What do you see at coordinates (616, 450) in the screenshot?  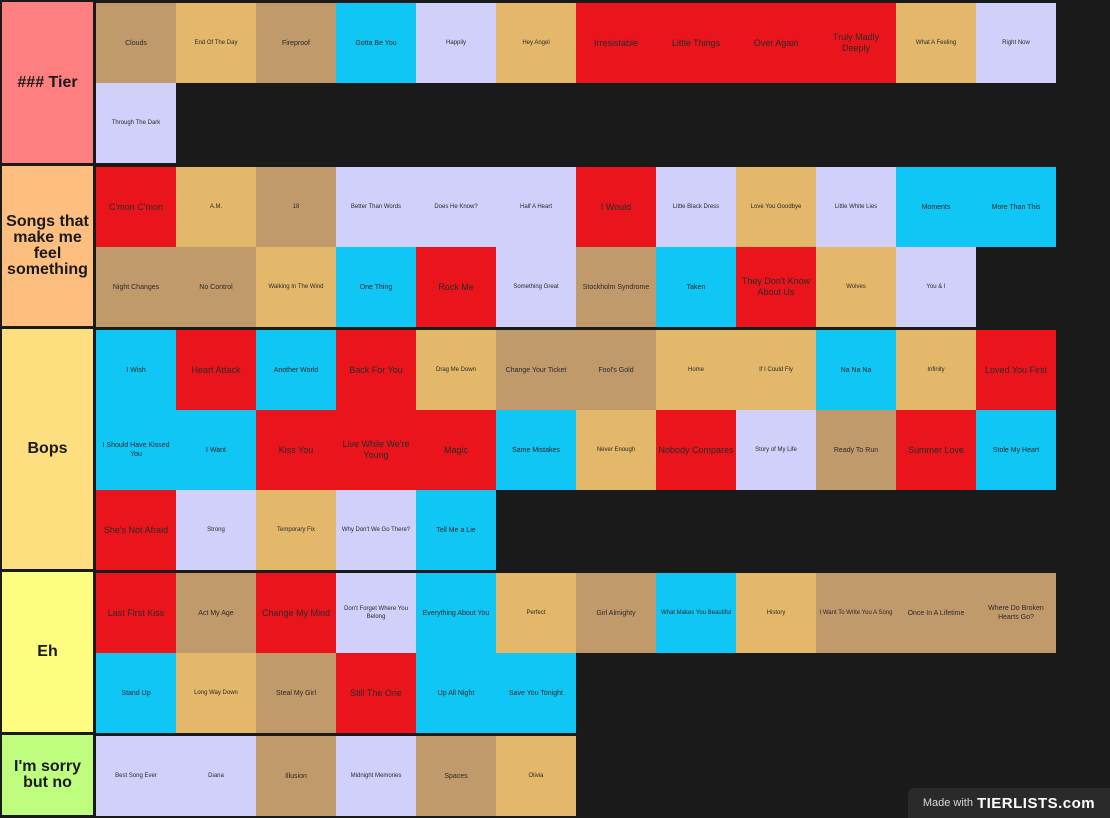 I see `song-tile: Never Enough` at bounding box center [616, 450].